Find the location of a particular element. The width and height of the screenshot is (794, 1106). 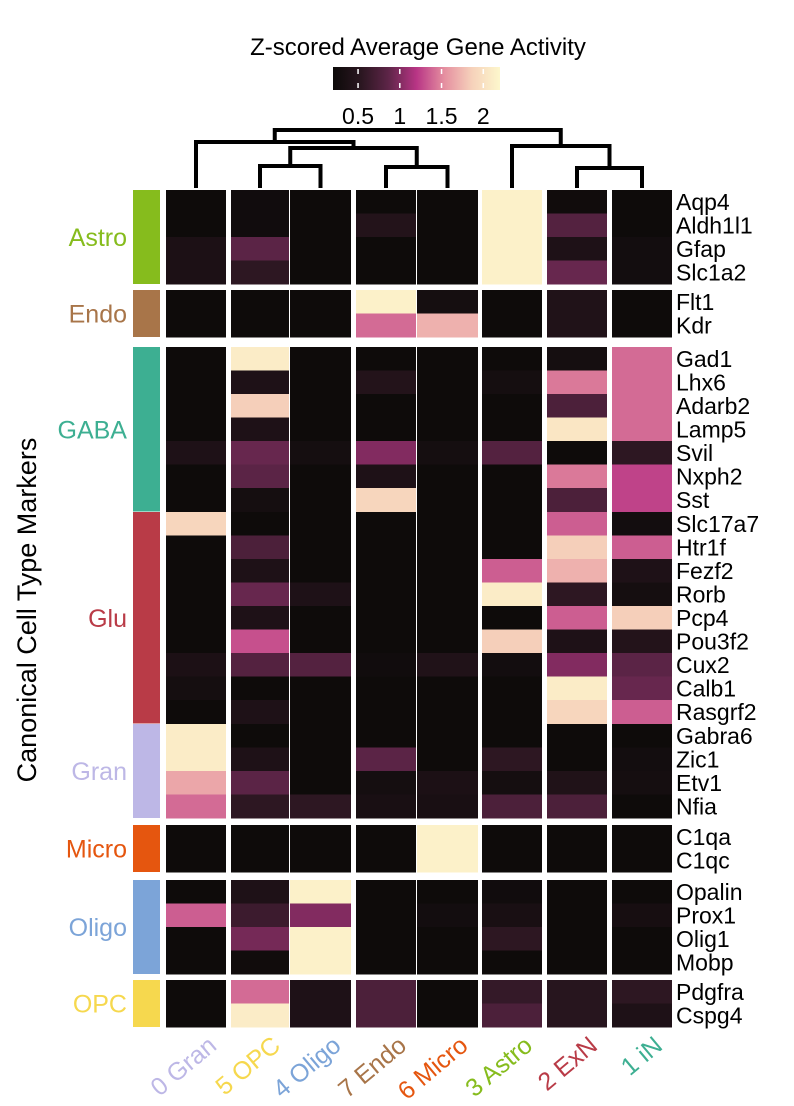

gene-label: Kdr is located at coordinates (694, 325).